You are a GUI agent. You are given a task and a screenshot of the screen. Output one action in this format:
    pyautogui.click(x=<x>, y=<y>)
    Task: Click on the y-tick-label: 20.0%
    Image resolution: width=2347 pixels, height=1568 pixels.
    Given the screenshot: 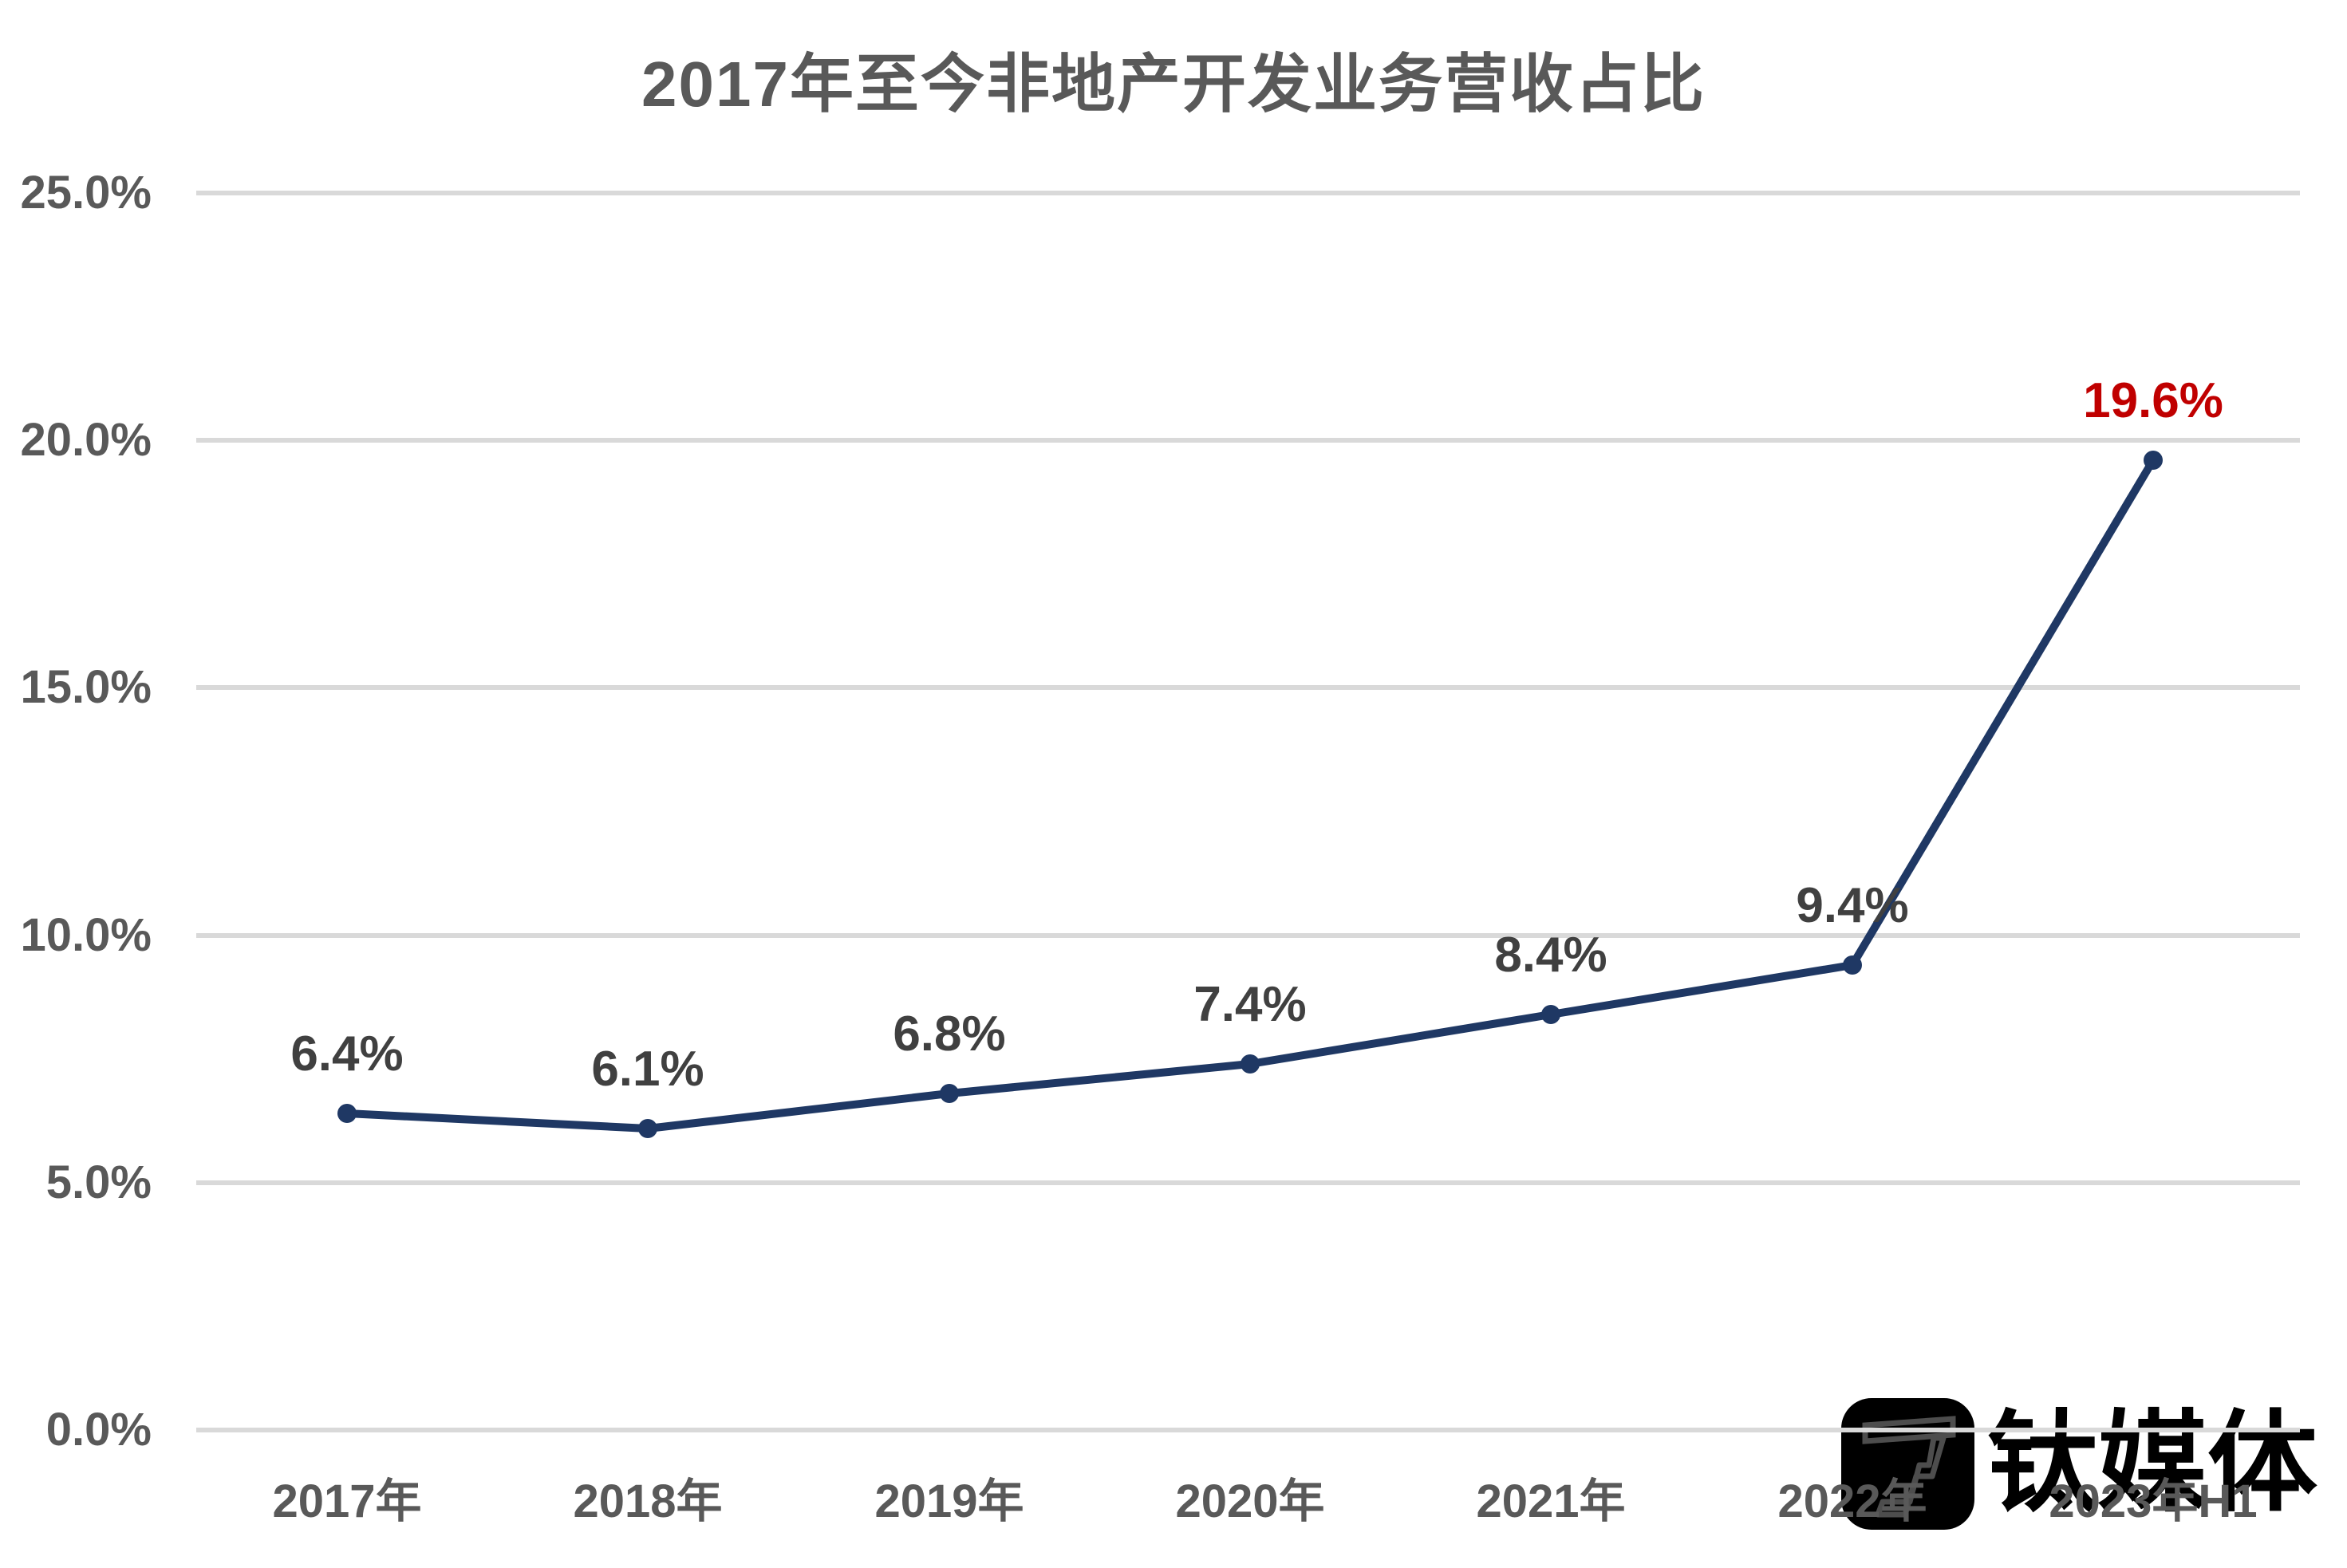 What is the action you would take?
    pyautogui.click(x=86, y=440)
    